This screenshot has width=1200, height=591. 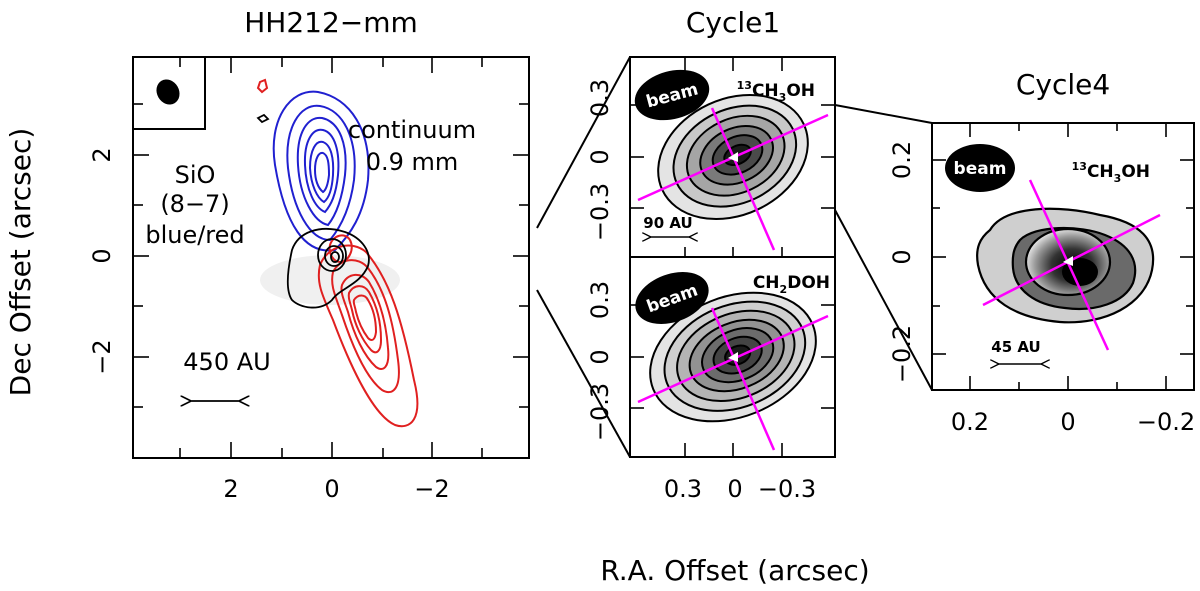 I want to click on continuum-label-line1: continuum, so click(x=412, y=130).